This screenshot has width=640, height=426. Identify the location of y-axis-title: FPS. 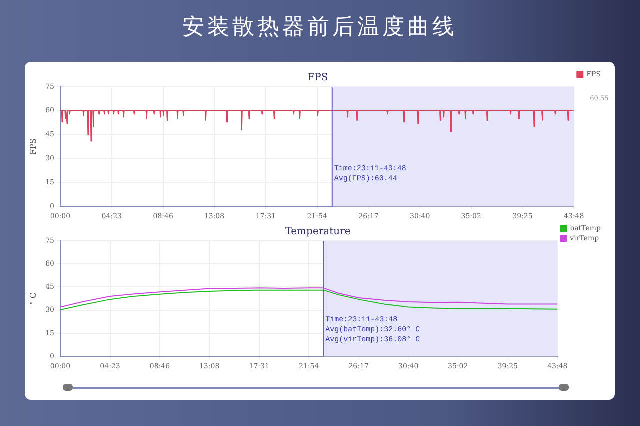
(33, 147).